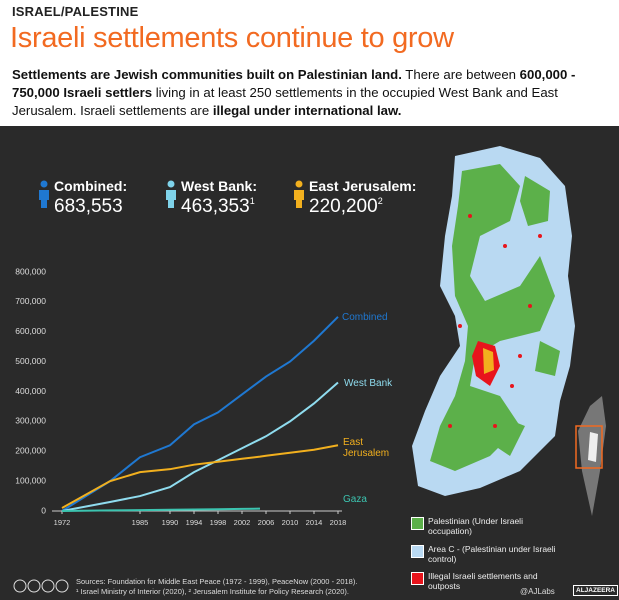 Image resolution: width=619 pixels, height=600 pixels. What do you see at coordinates (219, 186) in the screenshot?
I see `stat-label: West Bank:` at bounding box center [219, 186].